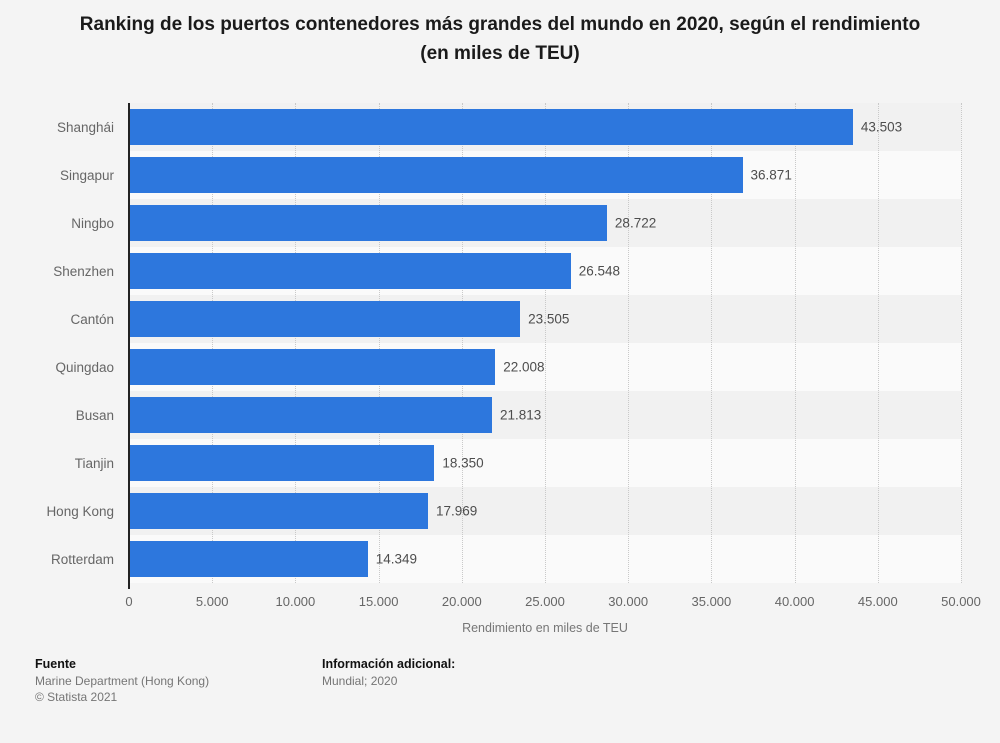  What do you see at coordinates (961, 601) in the screenshot?
I see `x-tick-label: 50.000` at bounding box center [961, 601].